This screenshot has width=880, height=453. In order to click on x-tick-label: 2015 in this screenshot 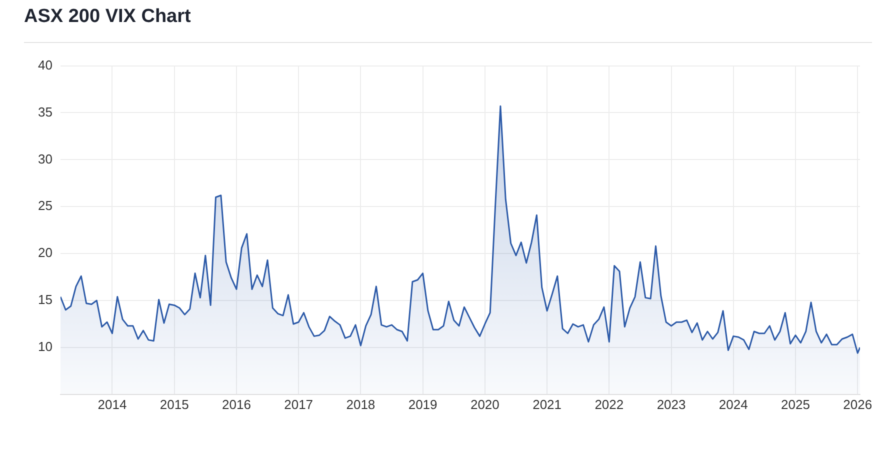, I will do `click(174, 404)`.